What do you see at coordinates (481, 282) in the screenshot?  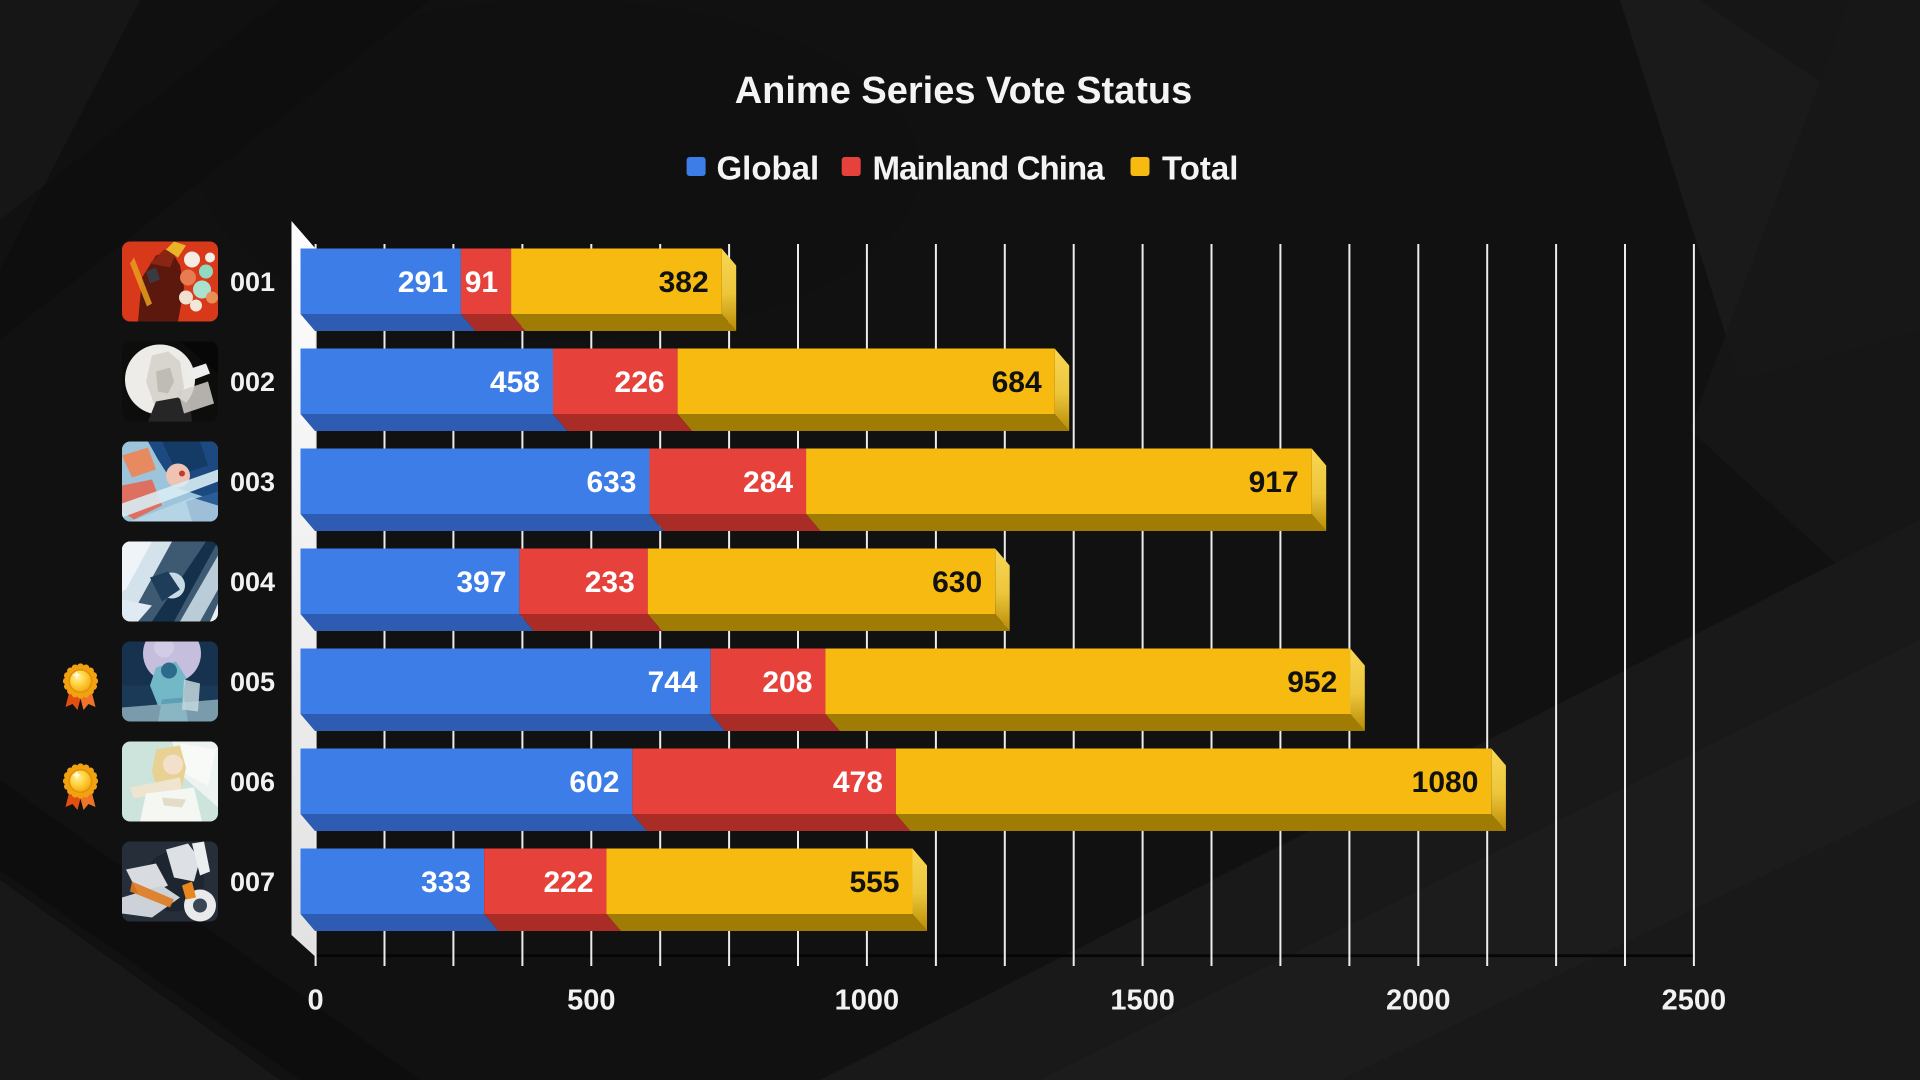 I see `svg-text: 91` at bounding box center [481, 282].